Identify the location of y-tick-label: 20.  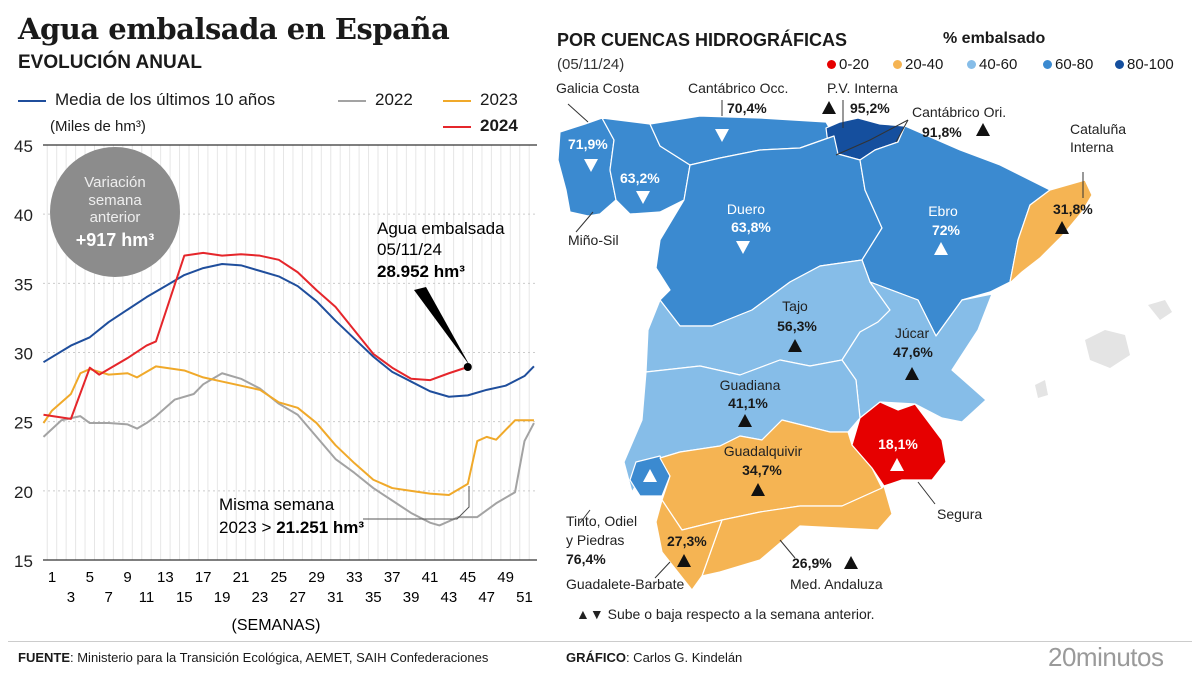
(23, 492).